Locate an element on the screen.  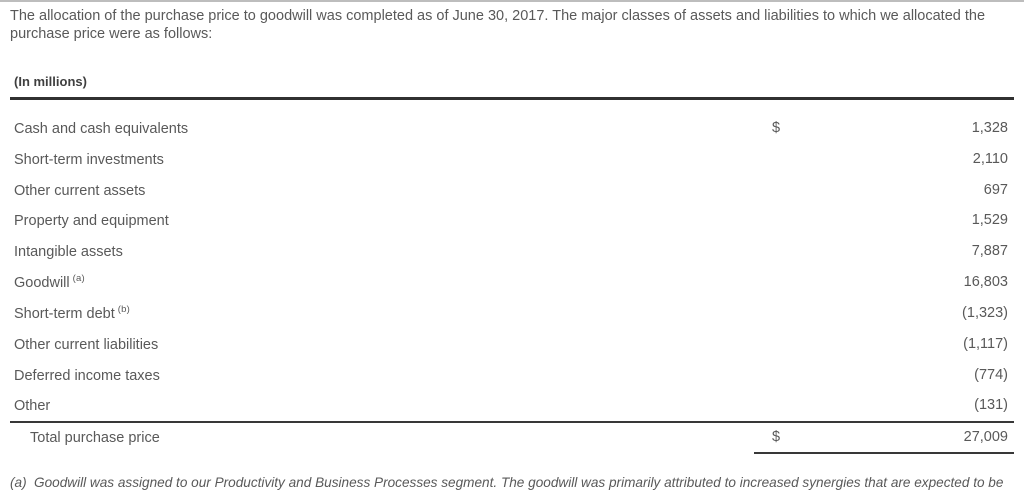
table-row: Other current assets 697 is located at coordinates (512, 190).